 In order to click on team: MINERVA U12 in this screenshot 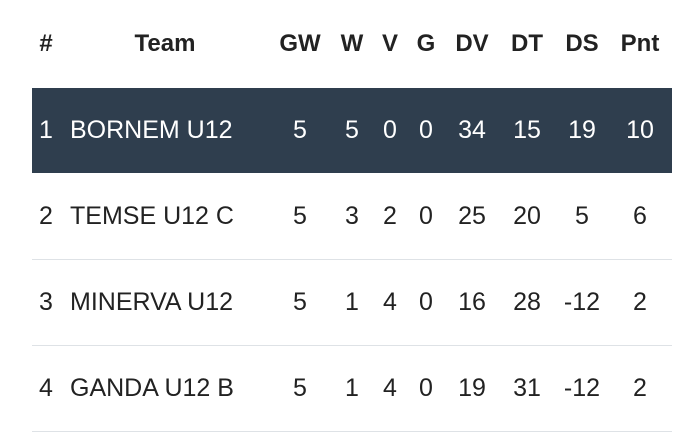, I will do `click(152, 302)`.